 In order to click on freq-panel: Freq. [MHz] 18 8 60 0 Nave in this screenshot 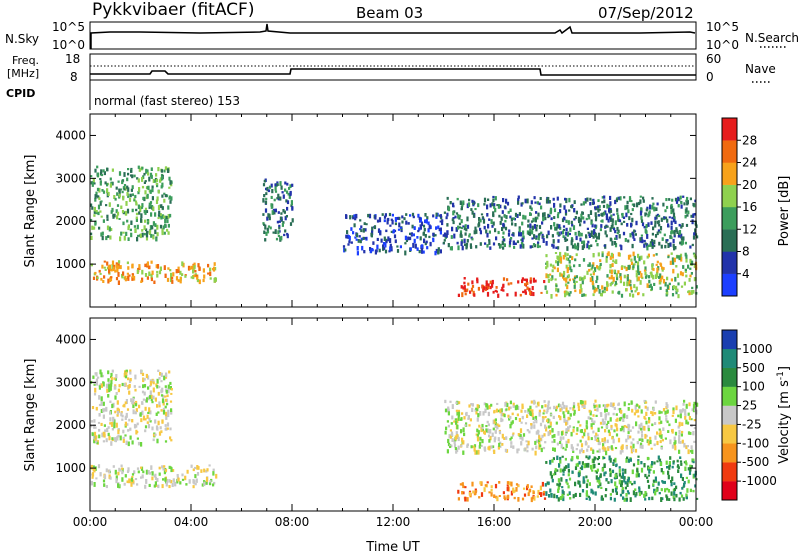, I will do `click(391, 68)`.